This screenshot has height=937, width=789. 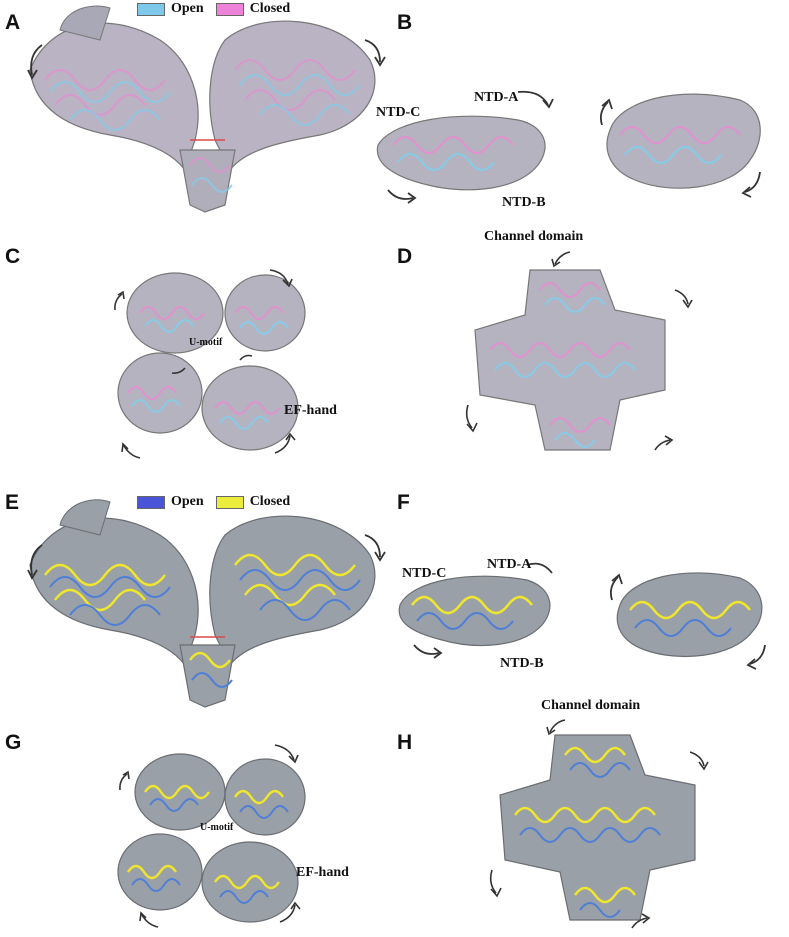 I want to click on panel-d-structure, so click(x=579, y=351).